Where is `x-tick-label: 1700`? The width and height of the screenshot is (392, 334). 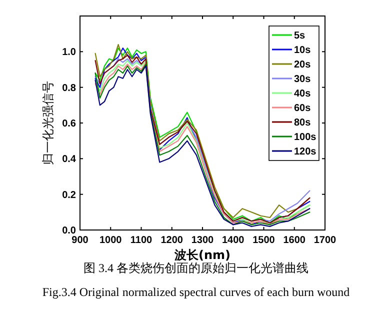
x-tick-label: 1700 is located at coordinates (325, 240).